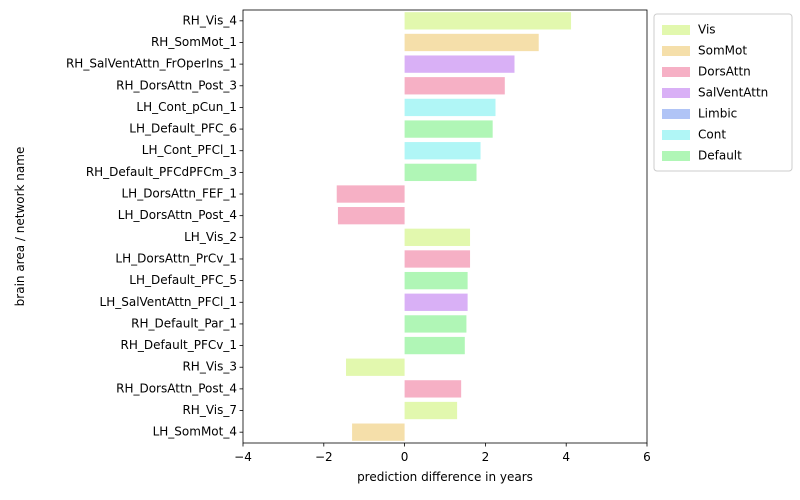  What do you see at coordinates (733, 93) in the screenshot?
I see `legend-label-SalVentAttn: SalVentAttn` at bounding box center [733, 93].